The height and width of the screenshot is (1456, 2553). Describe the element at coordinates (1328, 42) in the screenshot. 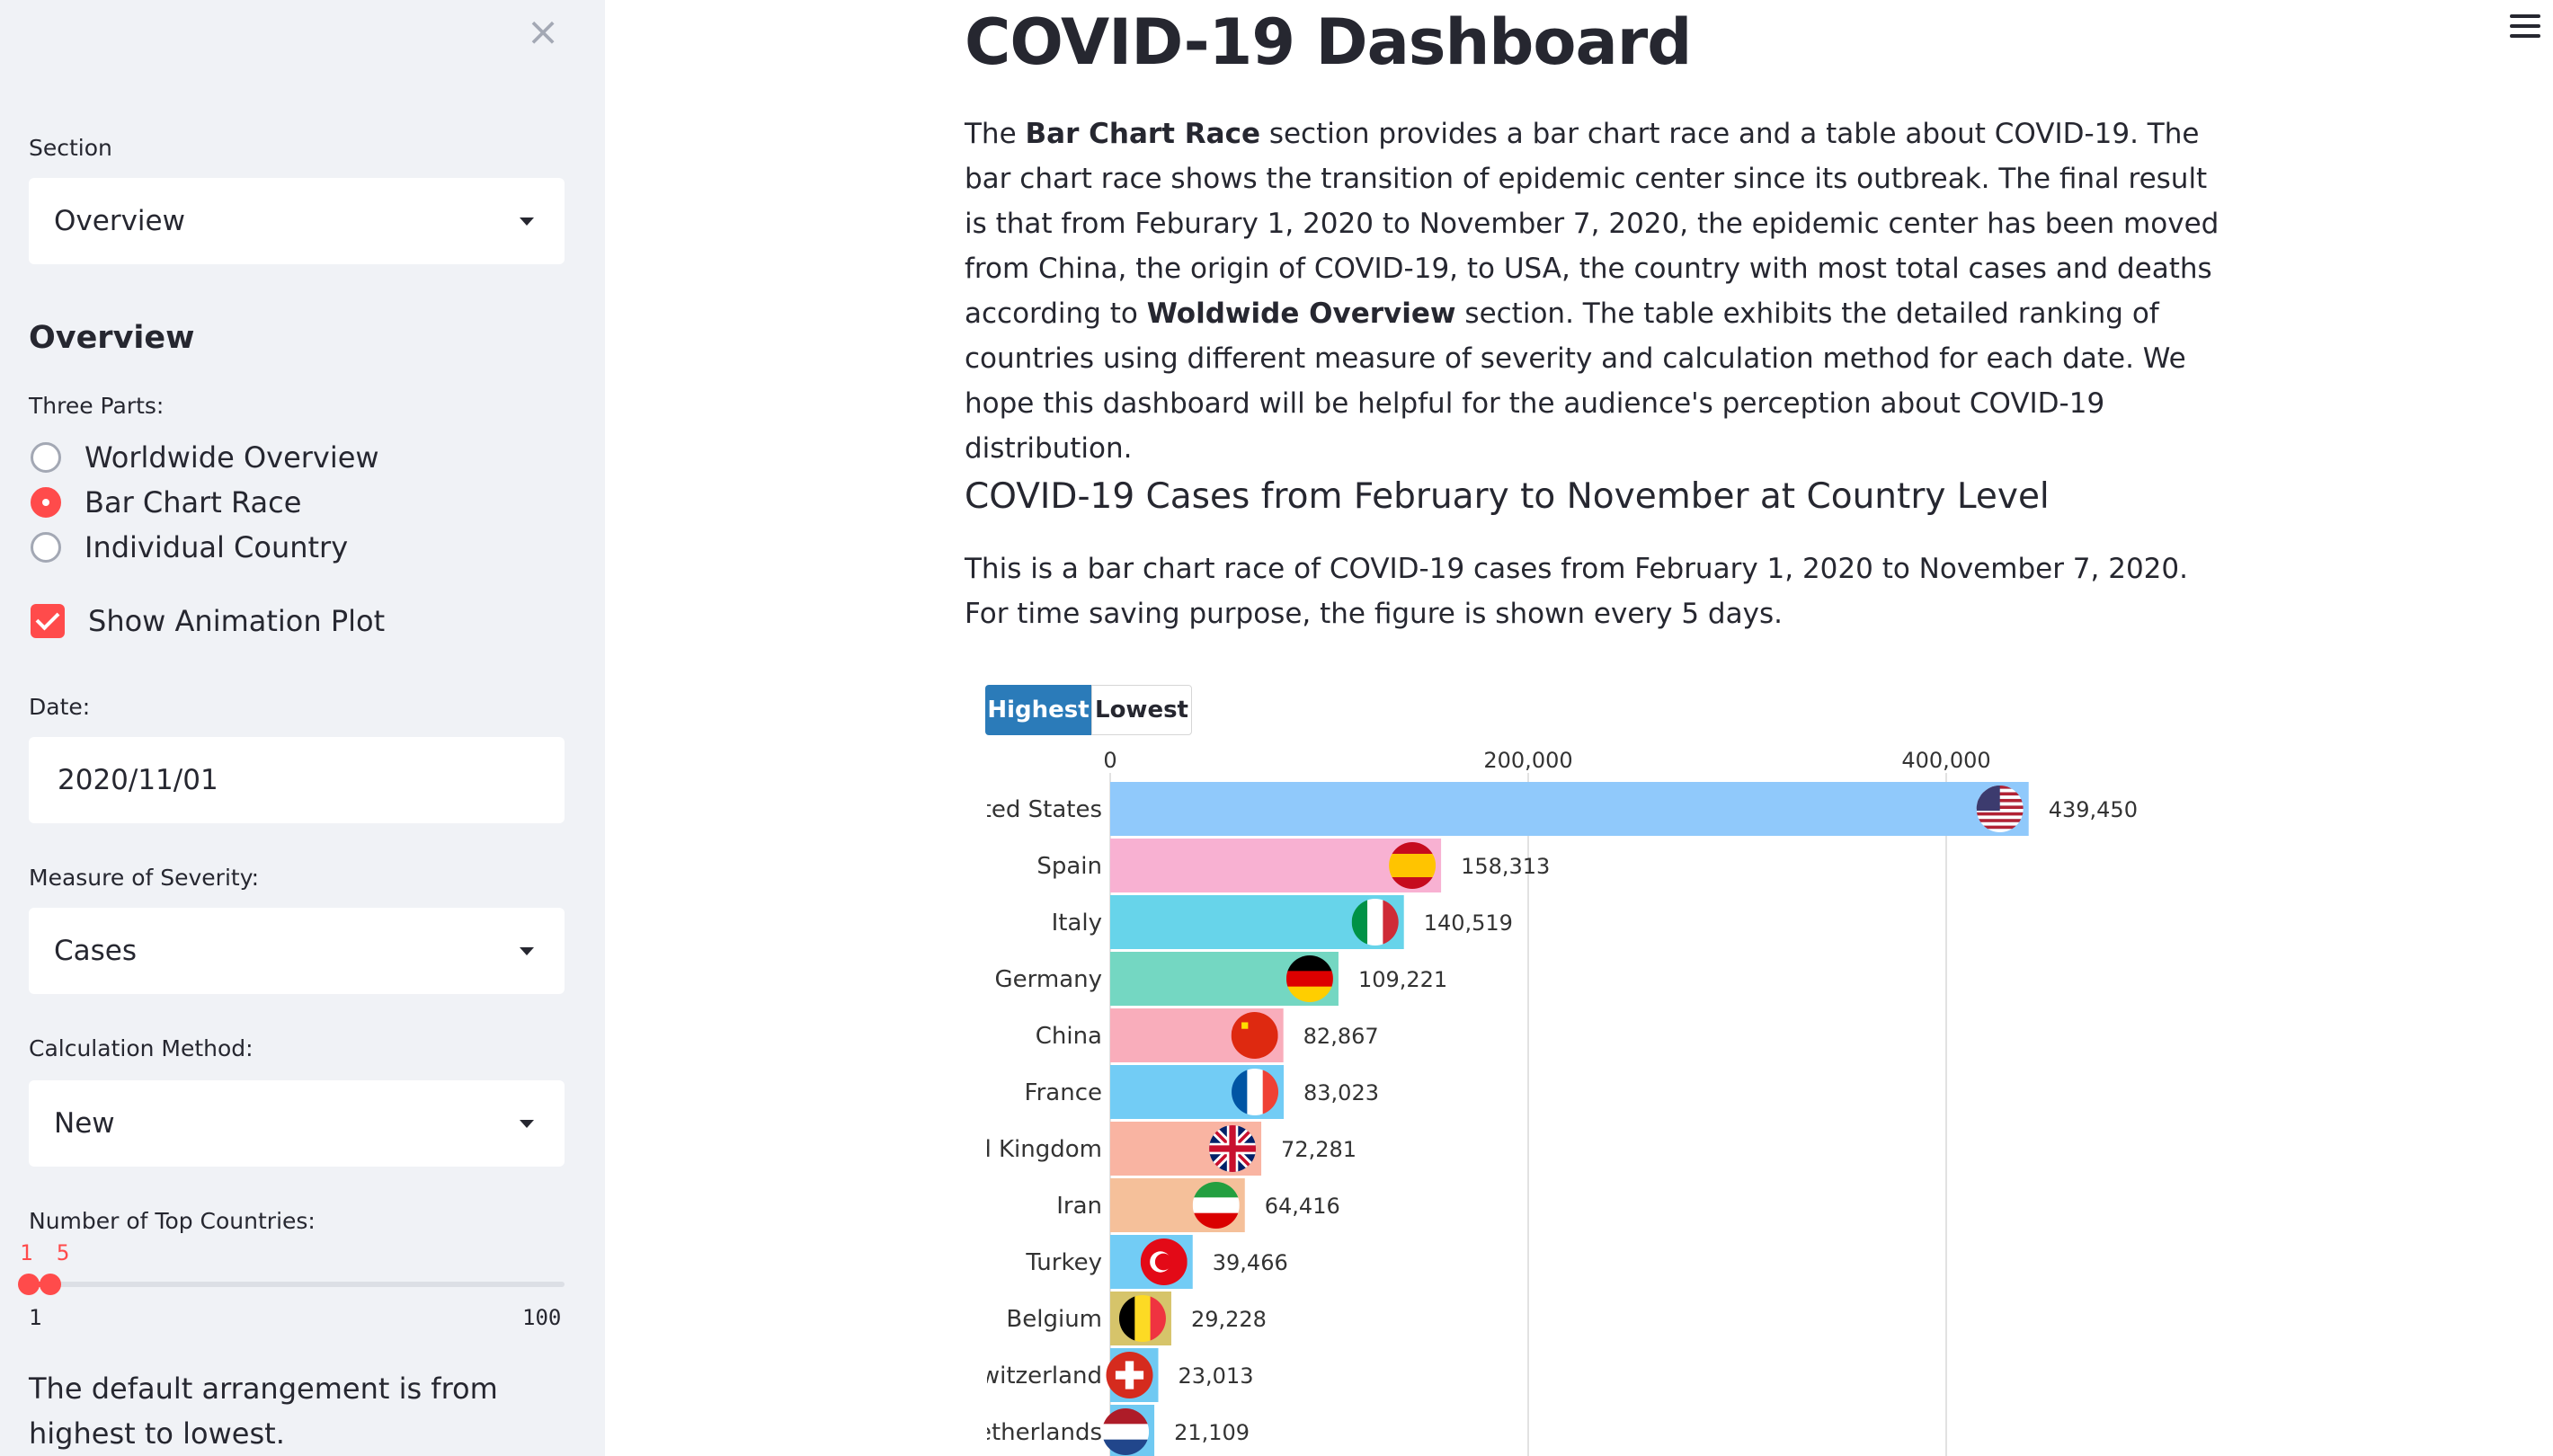

I see `page-title: COVID-19 Dashboard` at that location.